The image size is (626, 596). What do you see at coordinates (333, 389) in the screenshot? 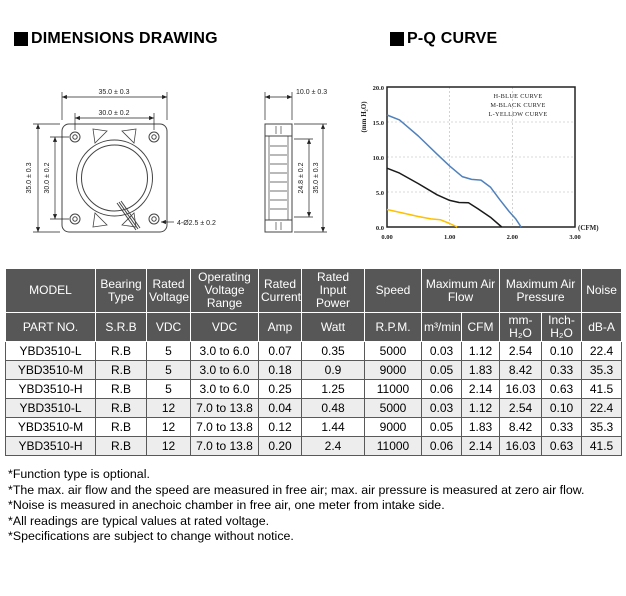
I see `table-cell: 1.25` at bounding box center [333, 389].